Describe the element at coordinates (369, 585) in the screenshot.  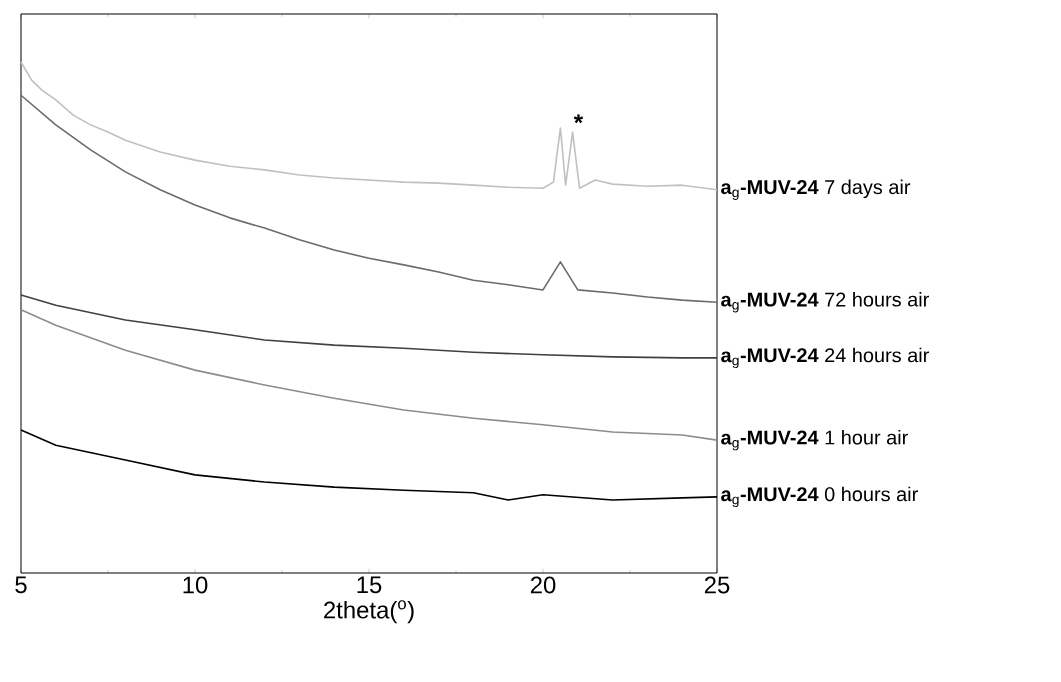
I see `x-tick-label: 15` at that location.